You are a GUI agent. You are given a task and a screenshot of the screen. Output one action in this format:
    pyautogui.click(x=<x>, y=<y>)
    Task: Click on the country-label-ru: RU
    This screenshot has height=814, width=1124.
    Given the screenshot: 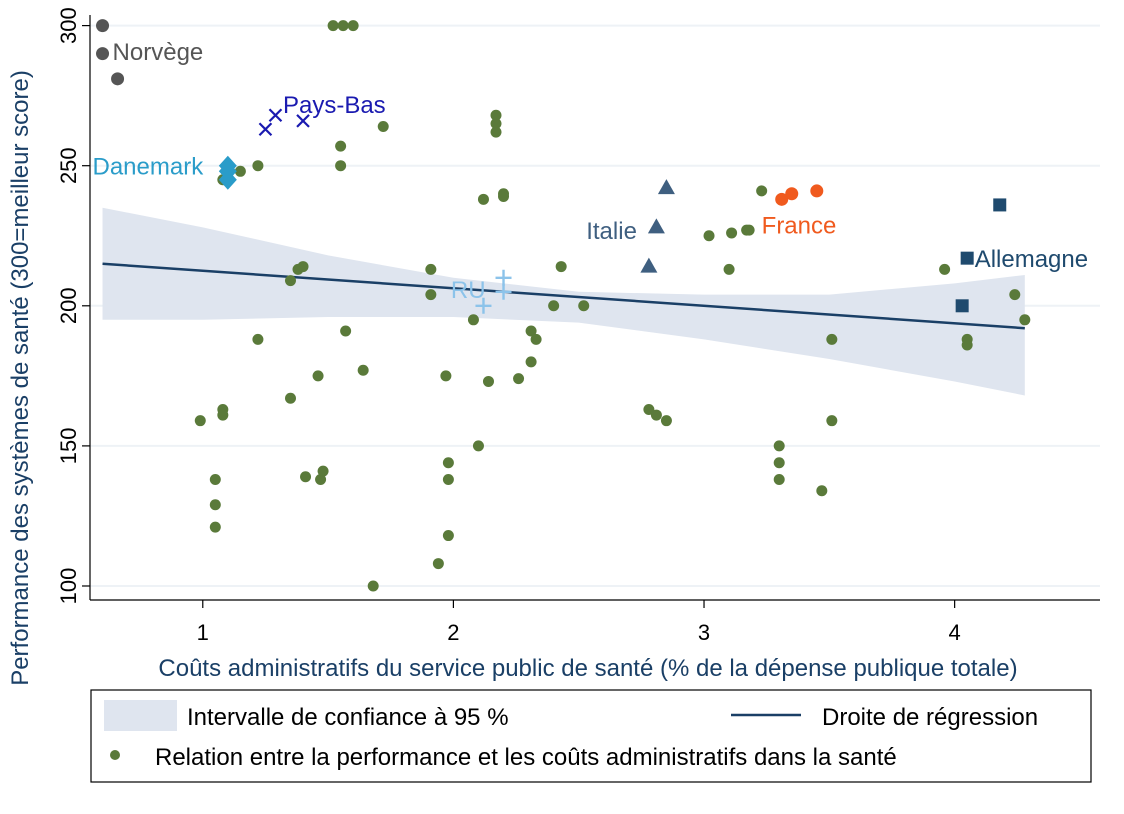 What is the action you would take?
    pyautogui.click(x=468, y=290)
    